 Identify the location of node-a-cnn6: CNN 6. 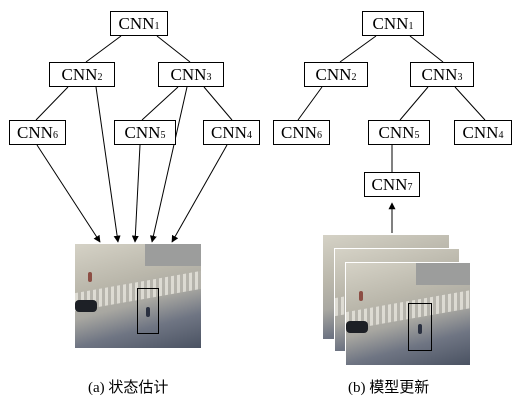
(37, 132).